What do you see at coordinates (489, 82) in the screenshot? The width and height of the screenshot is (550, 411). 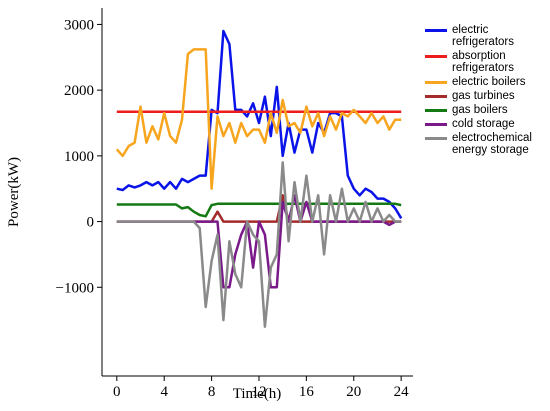 I see `legend-label: electric boilers` at bounding box center [489, 82].